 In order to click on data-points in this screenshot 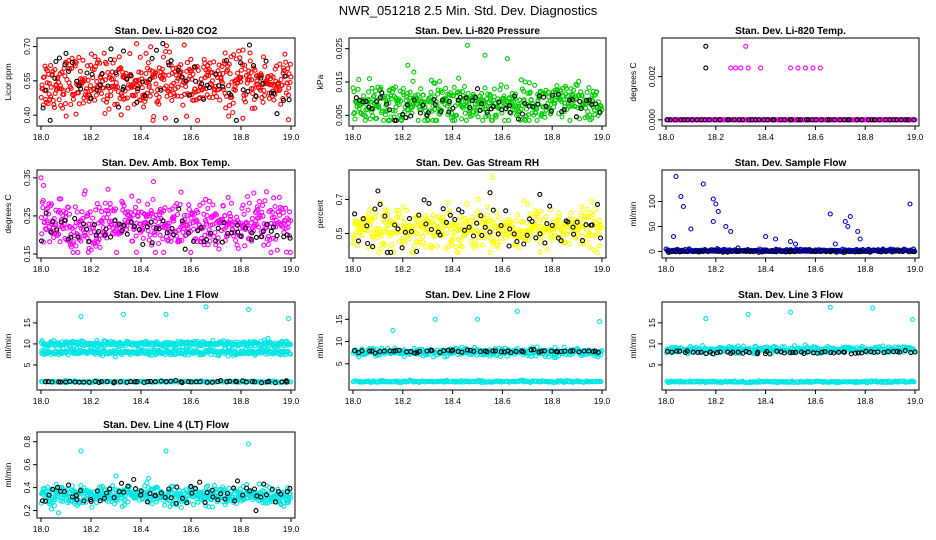, I will do `click(477, 347)`.